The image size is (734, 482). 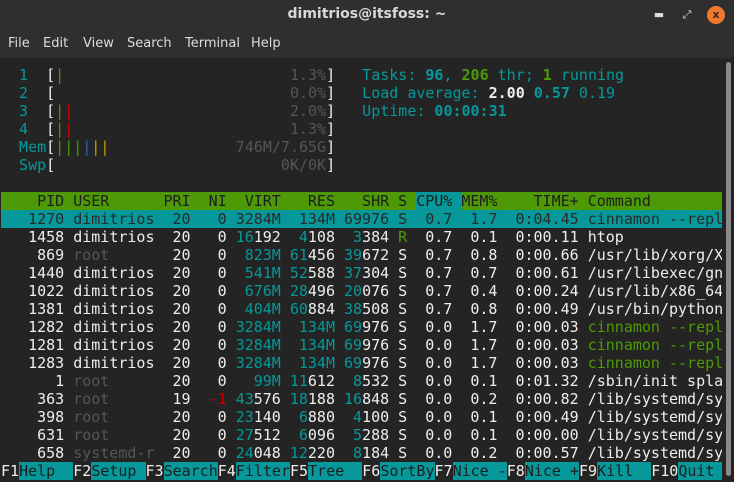 I want to click on scrollbar, so click(x=728, y=270).